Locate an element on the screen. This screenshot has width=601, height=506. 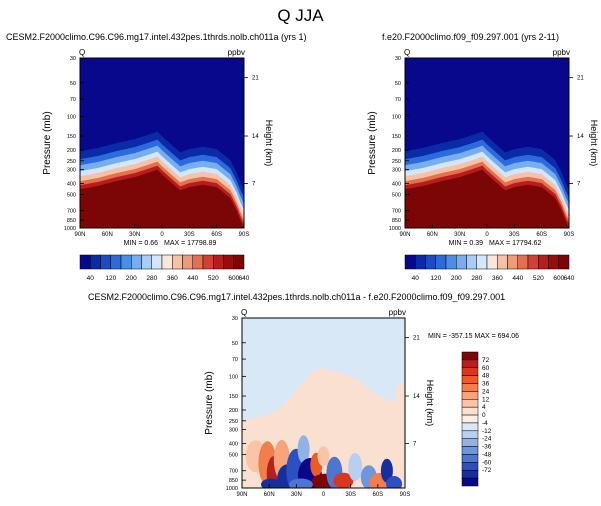
colorbar-right: 40 120 200 280 360 440 520 600 640 is located at coordinates (489, 268).